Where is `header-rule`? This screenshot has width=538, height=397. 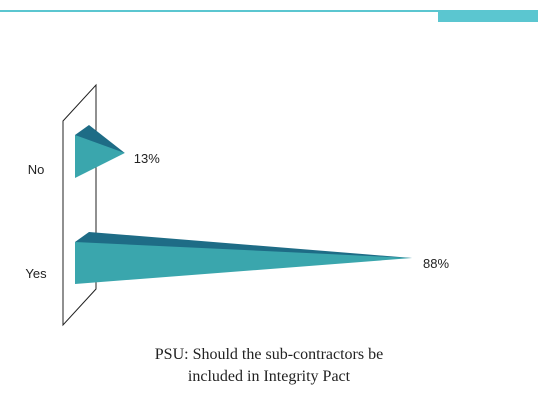
header-rule is located at coordinates (269, 11).